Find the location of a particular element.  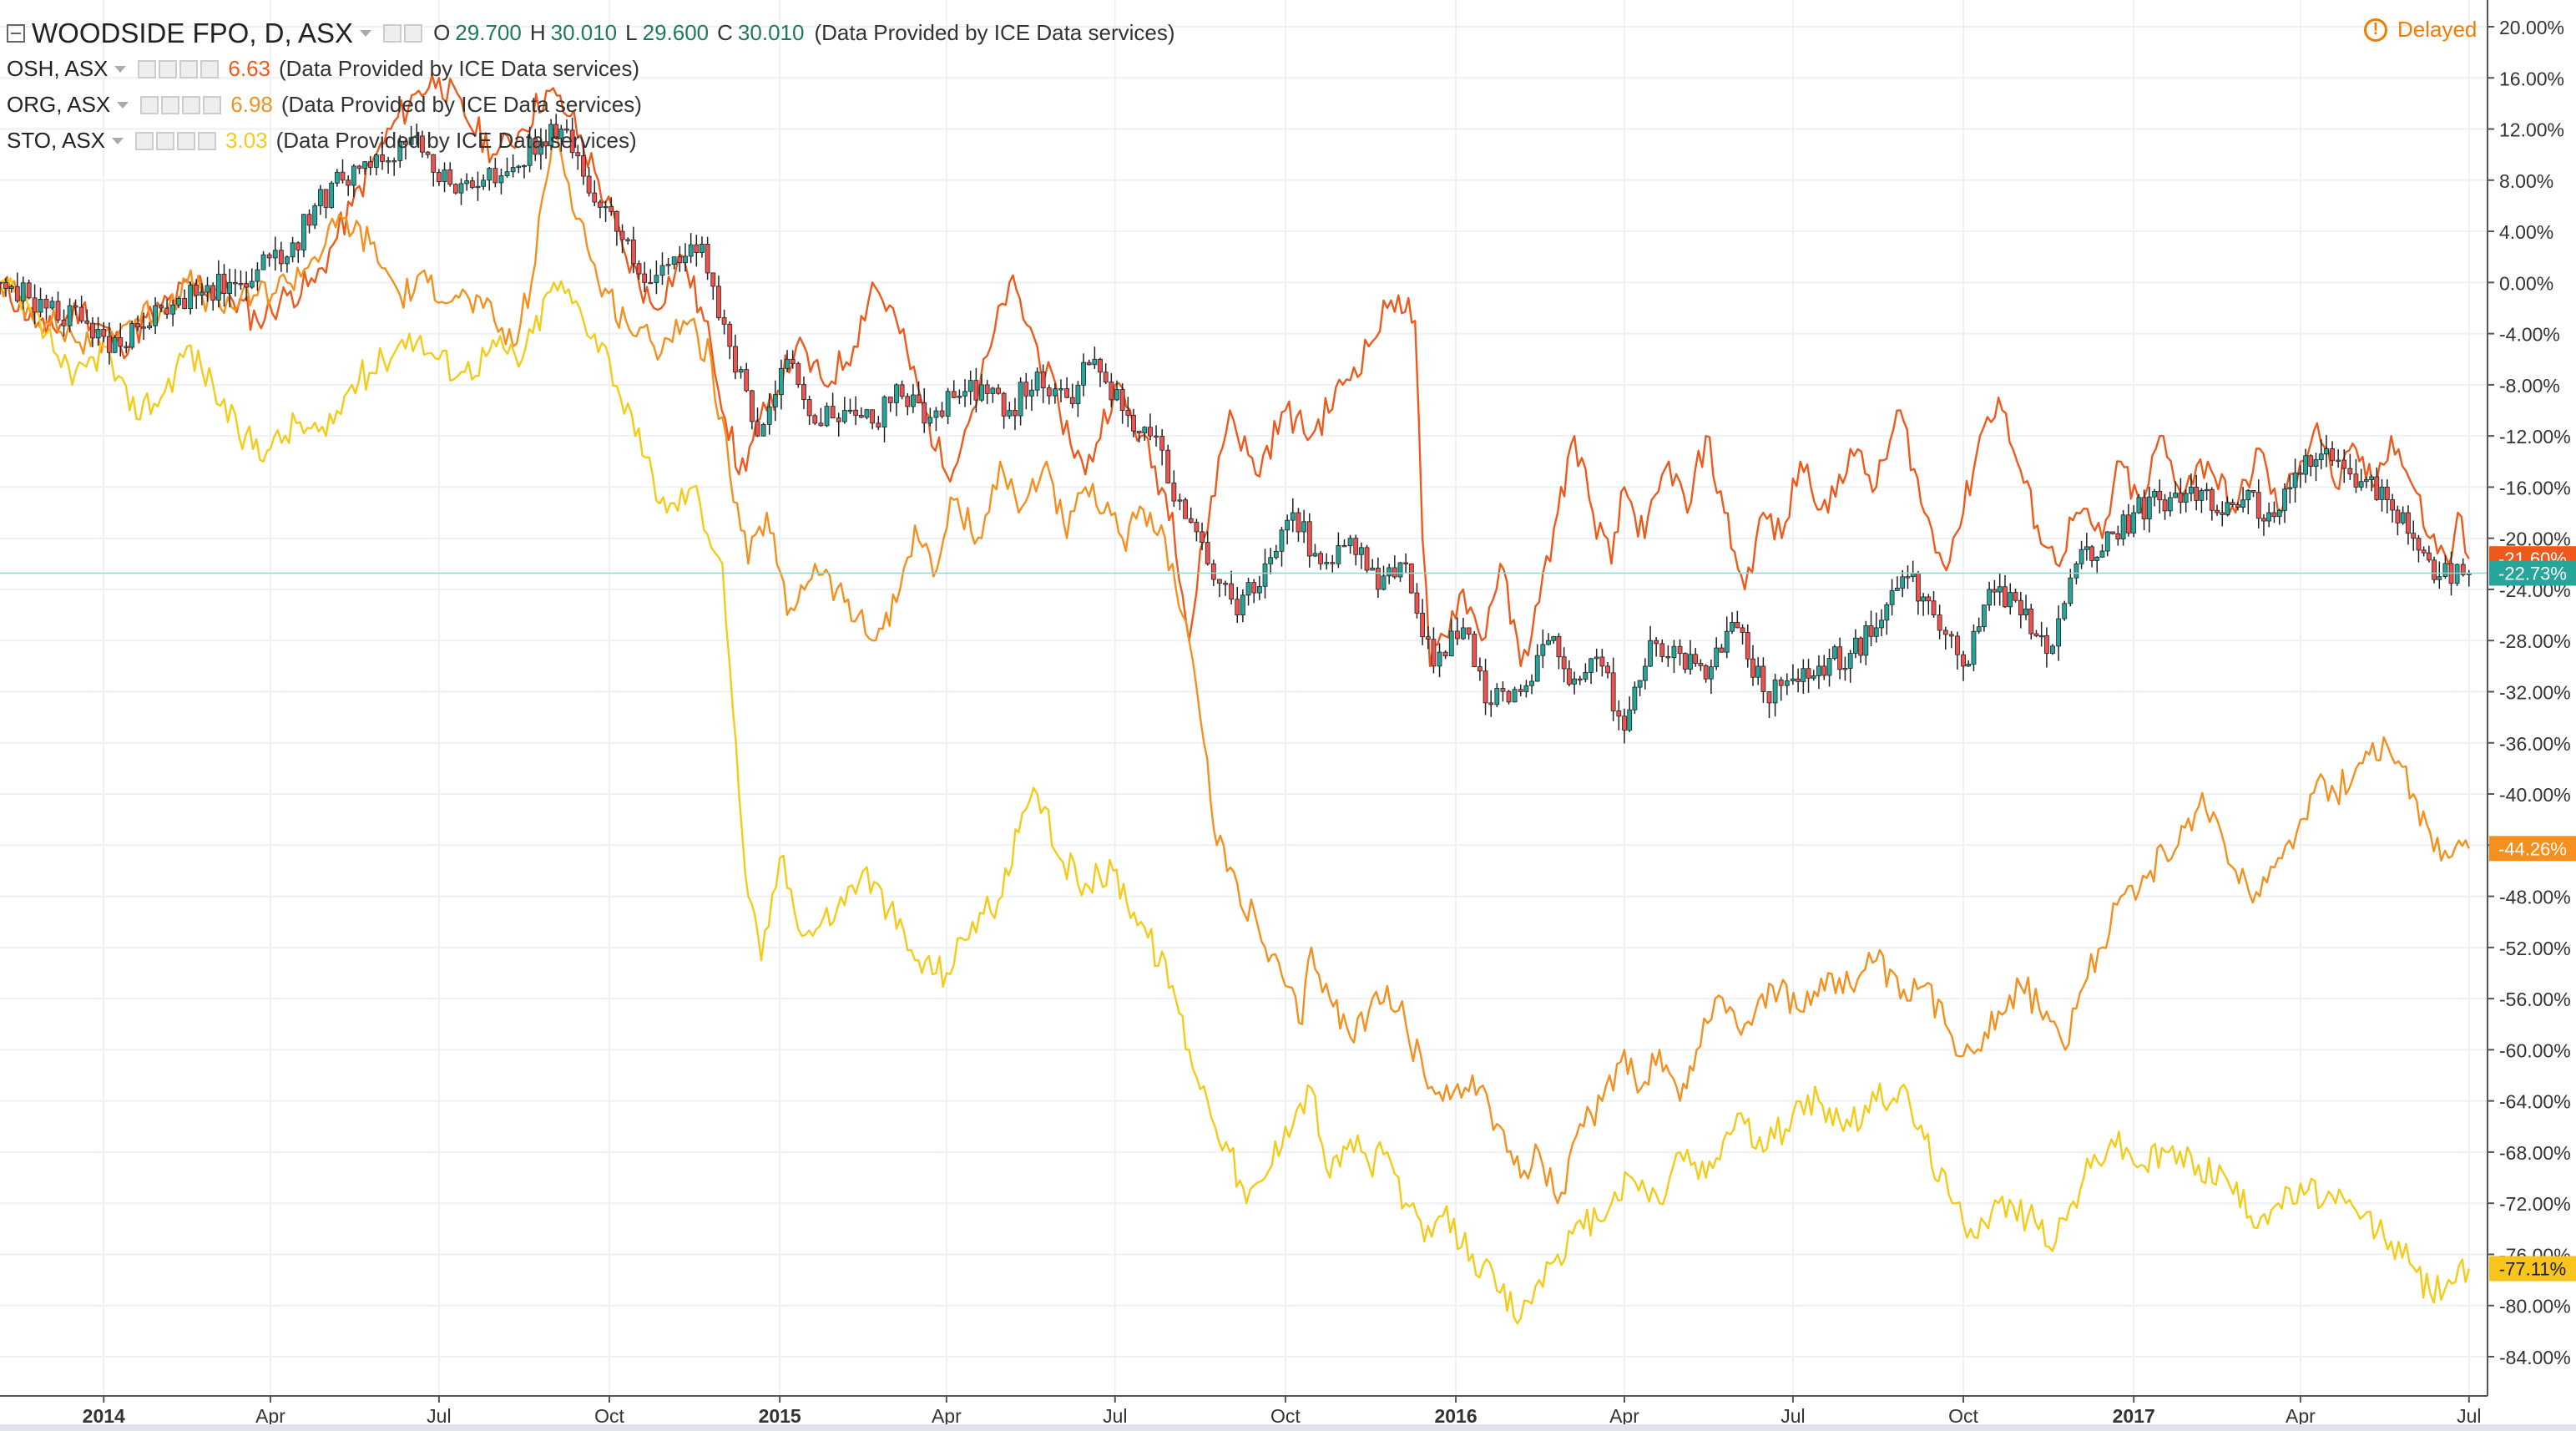

compare-value: 3.03 is located at coordinates (246, 140).